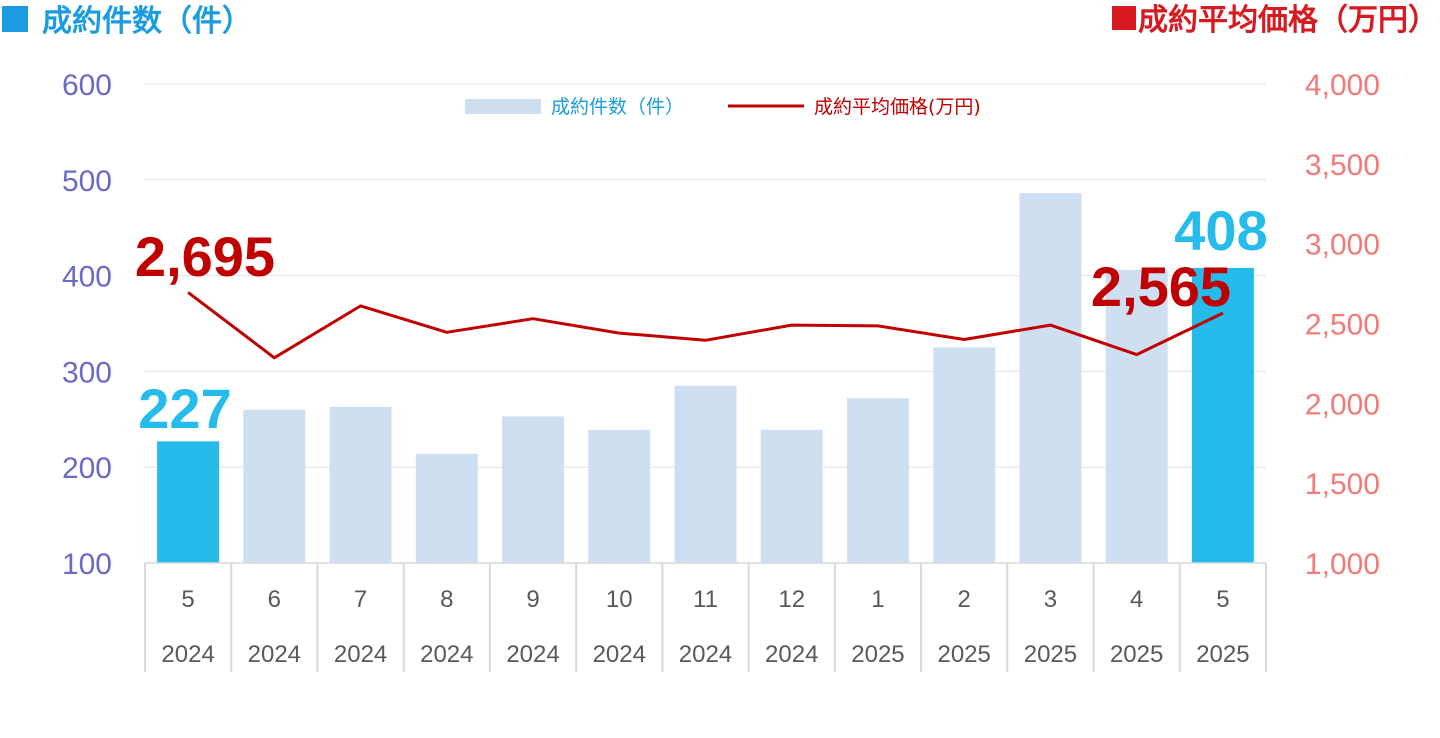  Describe the element at coordinates (723, 107) in the screenshot. I see `legend: 成約件数（件） 成約平均価格(万円)` at that location.